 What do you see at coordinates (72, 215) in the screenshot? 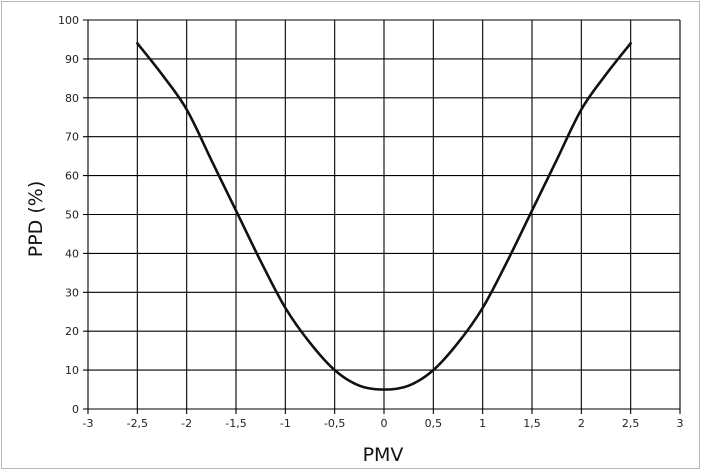
I see `y-tick-label: 50` at bounding box center [72, 215].